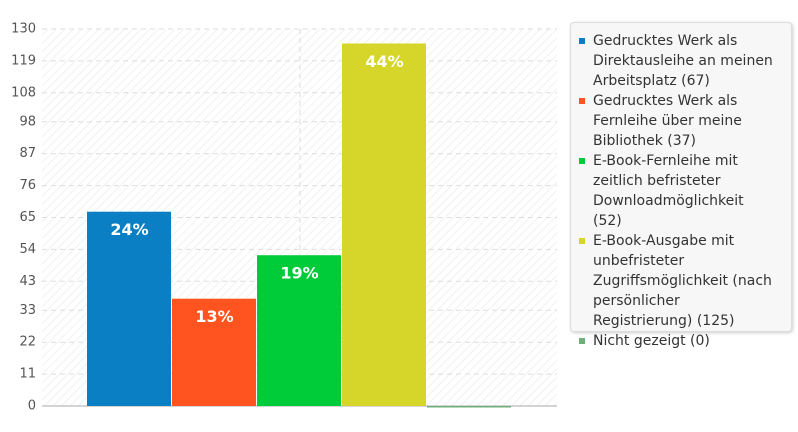 This screenshot has height=432, width=798. What do you see at coordinates (23, 29) in the screenshot?
I see `y-tick-label: 130` at bounding box center [23, 29].